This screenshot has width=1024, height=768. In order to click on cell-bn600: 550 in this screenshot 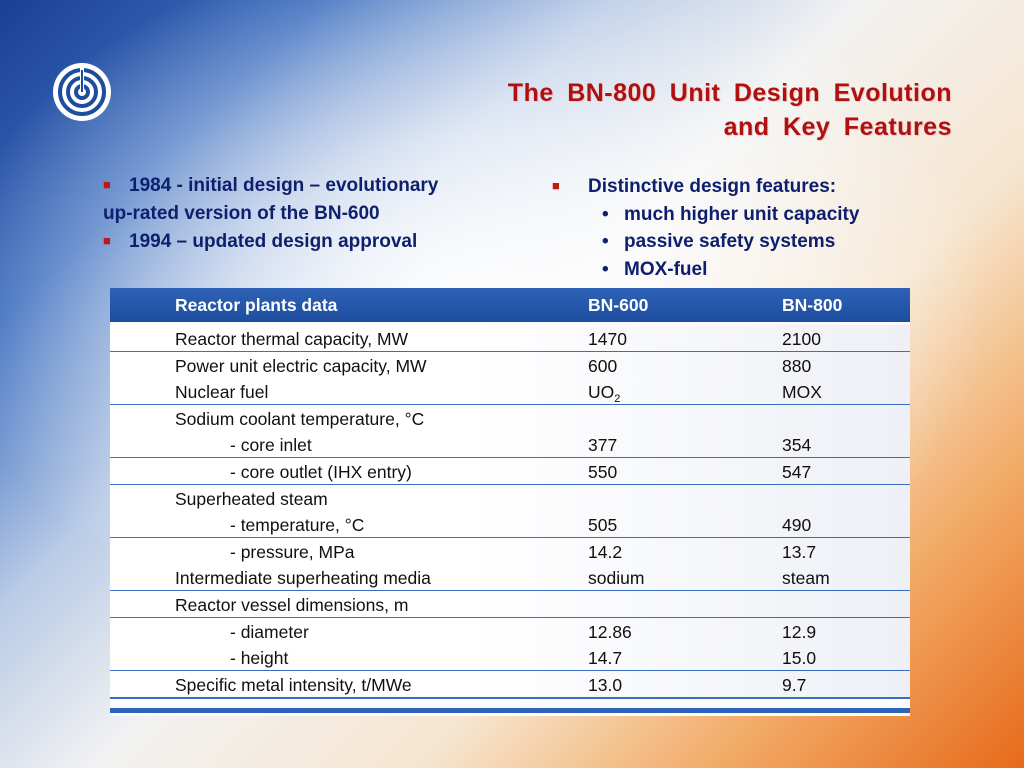, I will do `click(603, 472)`.